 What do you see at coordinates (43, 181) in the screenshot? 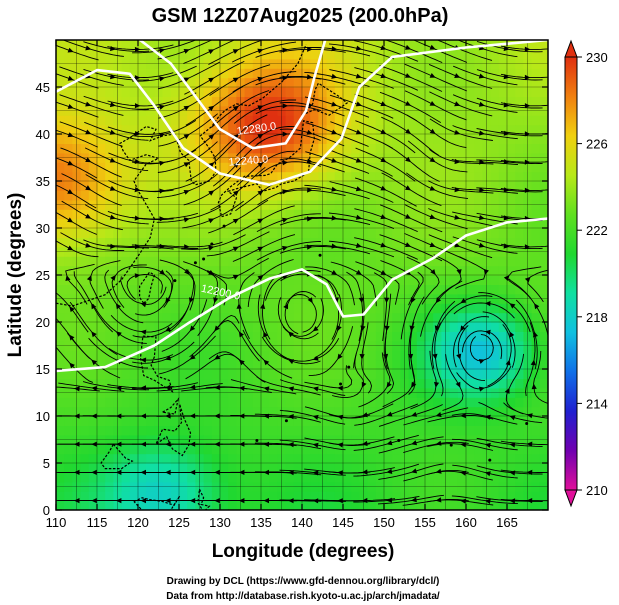
I see `y-tick-label: 35` at bounding box center [43, 181].